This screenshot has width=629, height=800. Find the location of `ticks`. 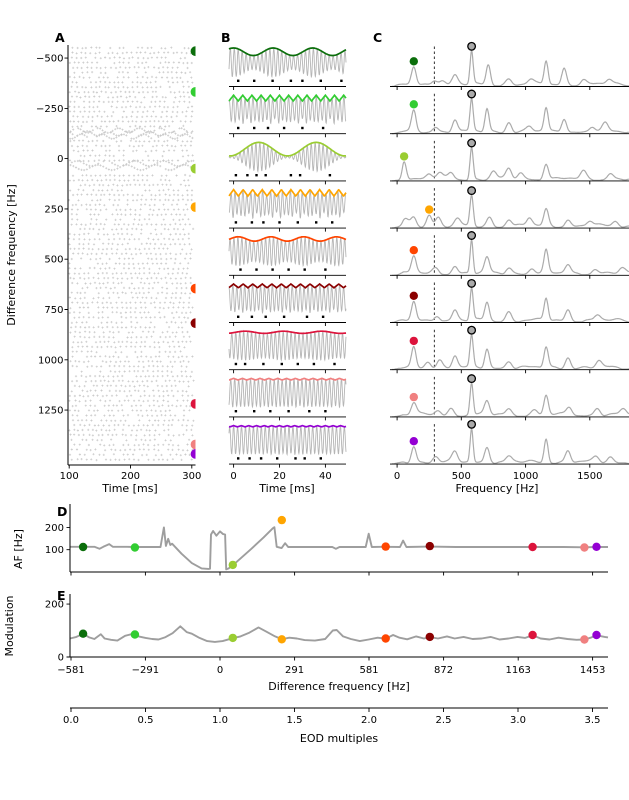

ticks is located at coordinates (330, 632).